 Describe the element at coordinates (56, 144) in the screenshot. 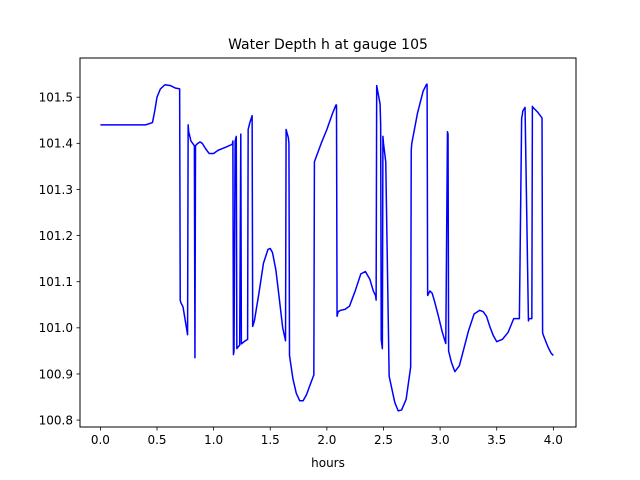

I see `y-tick-label: 101.4` at that location.